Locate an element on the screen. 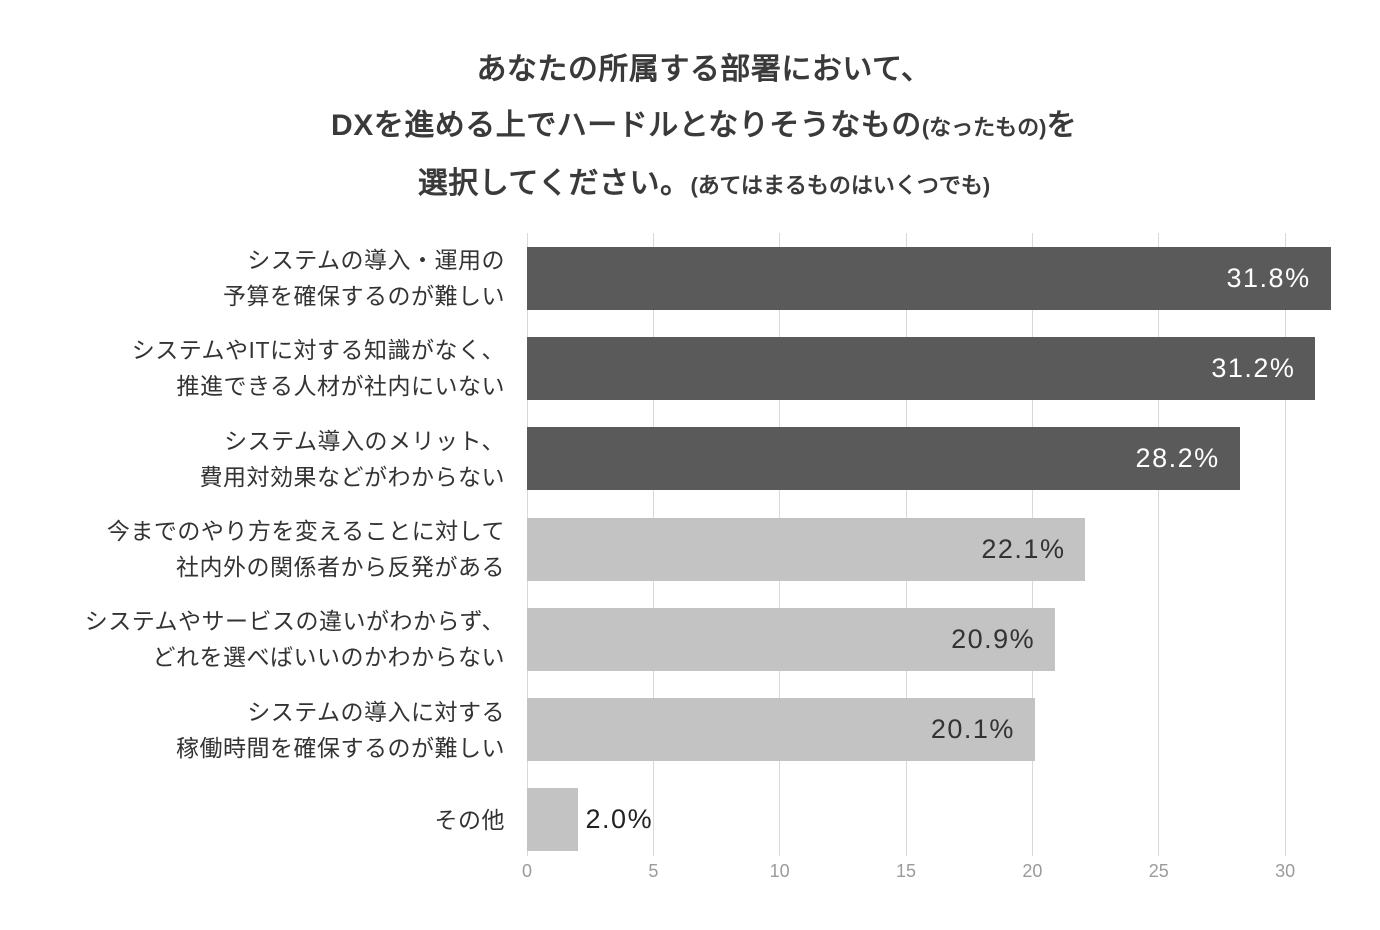  category-label-line: システムやサービスの違いがわからず、 is located at coordinates (294, 621).